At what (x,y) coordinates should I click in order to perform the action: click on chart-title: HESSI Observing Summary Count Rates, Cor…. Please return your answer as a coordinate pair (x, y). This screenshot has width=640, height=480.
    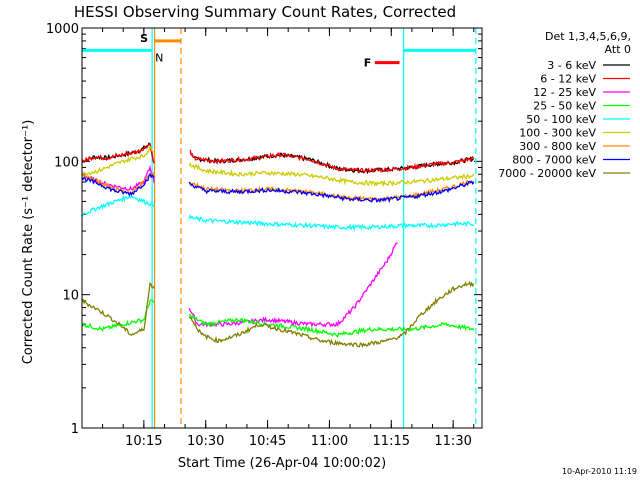
    Looking at the image, I should click on (265, 12).